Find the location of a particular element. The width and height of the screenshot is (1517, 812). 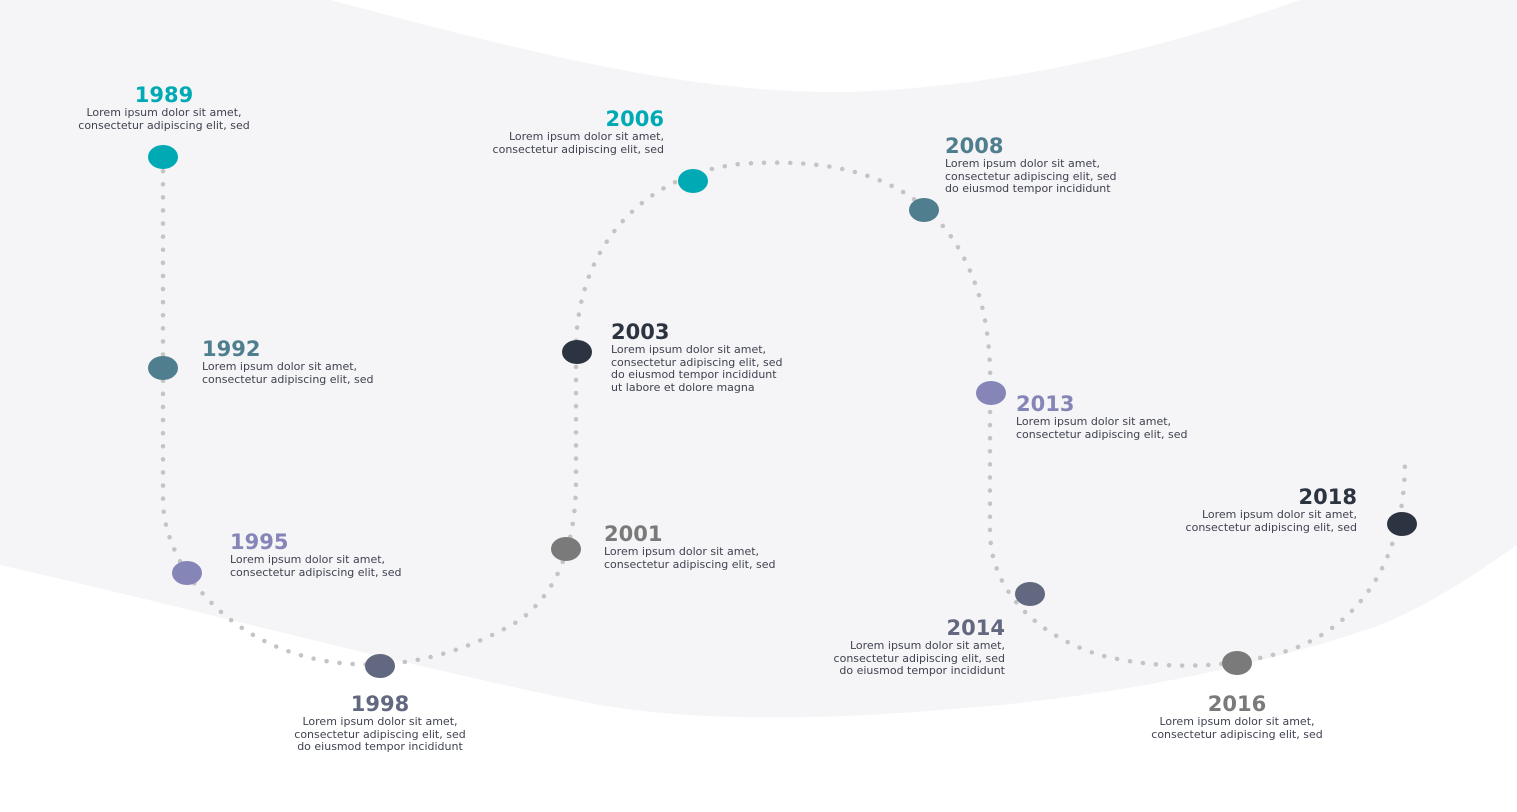

marker-dot-2016 is located at coordinates (1237, 663).